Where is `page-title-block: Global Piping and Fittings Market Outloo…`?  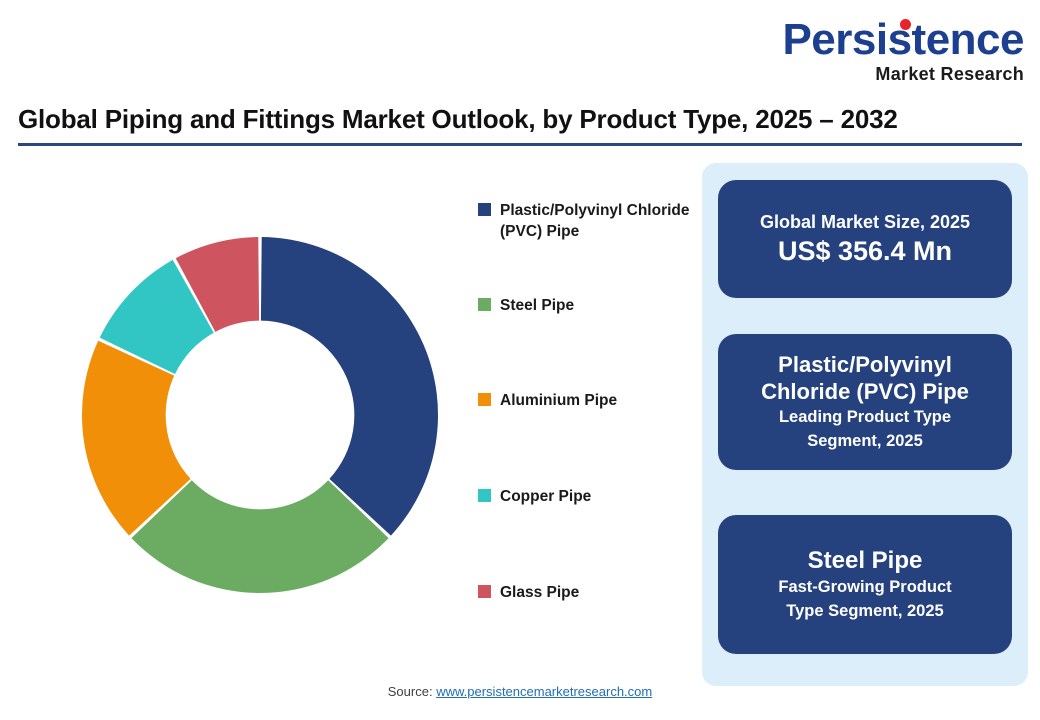
page-title-block: Global Piping and Fittings Market Outloo… is located at coordinates (520, 125).